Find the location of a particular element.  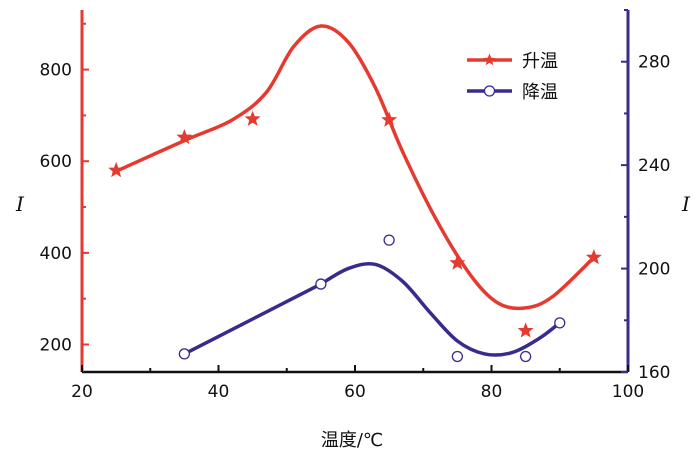

x-tick-label: 20 is located at coordinates (82, 392).